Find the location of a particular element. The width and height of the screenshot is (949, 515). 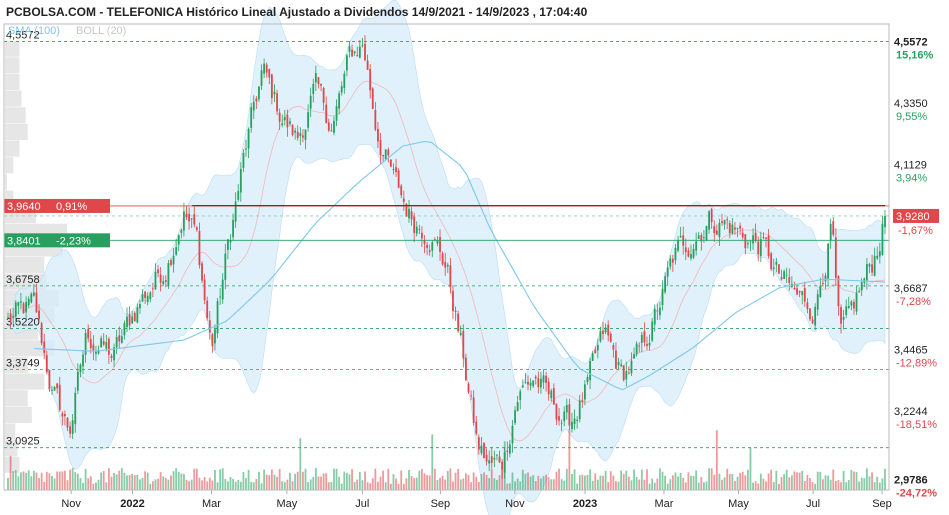

right-axis-value: 4,1129 is located at coordinates (910, 166).